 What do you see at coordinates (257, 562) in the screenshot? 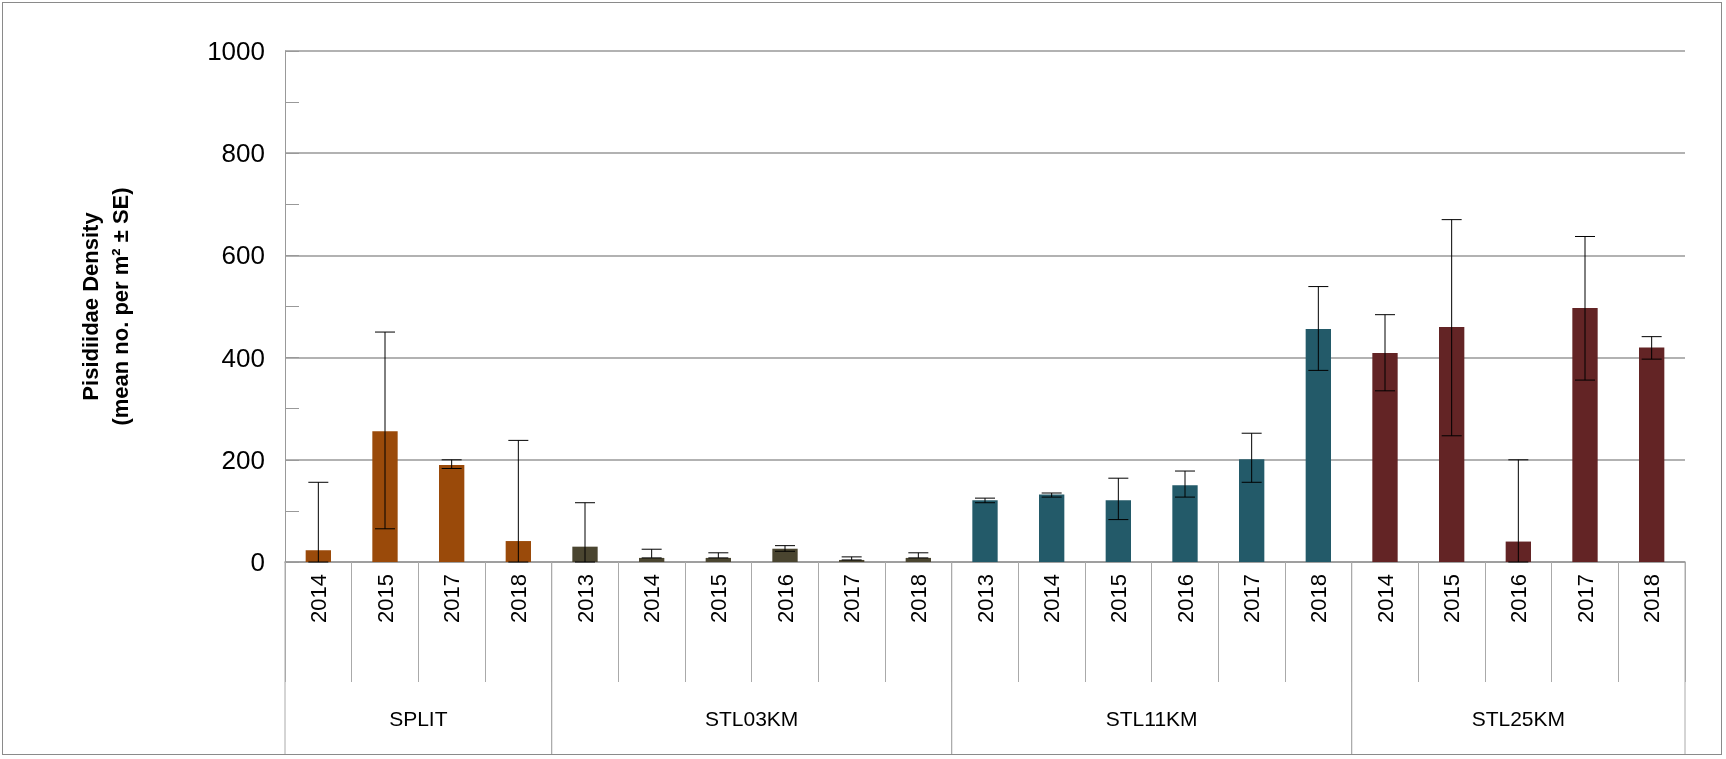
I see `y-tick-label: 0` at bounding box center [257, 562].